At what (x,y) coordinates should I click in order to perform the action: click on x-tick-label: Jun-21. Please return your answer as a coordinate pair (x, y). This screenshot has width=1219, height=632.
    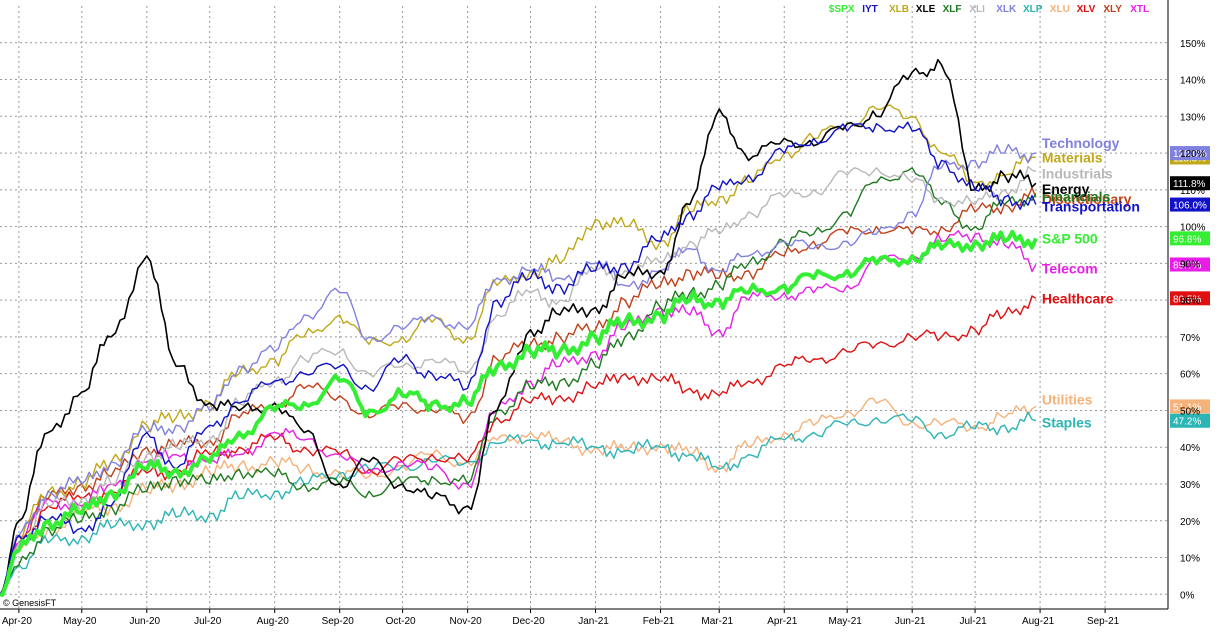
    Looking at the image, I should click on (910, 621).